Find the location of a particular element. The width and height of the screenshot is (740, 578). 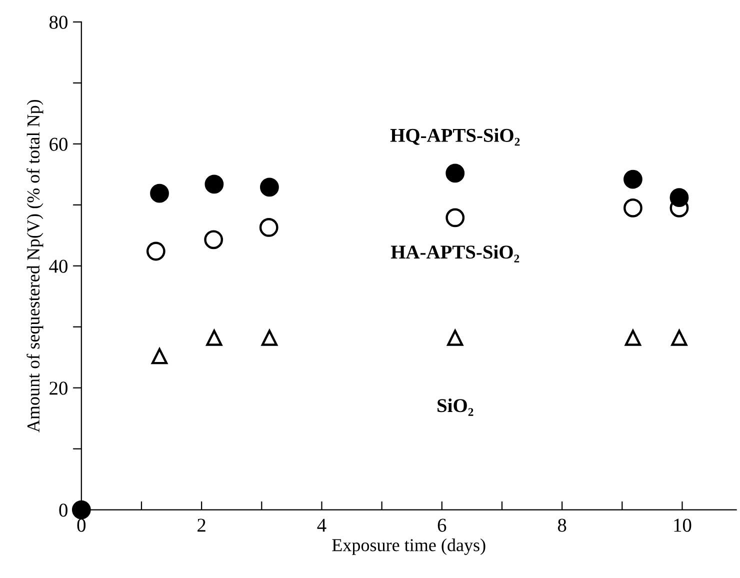

x-tick-label: 8 is located at coordinates (562, 525).